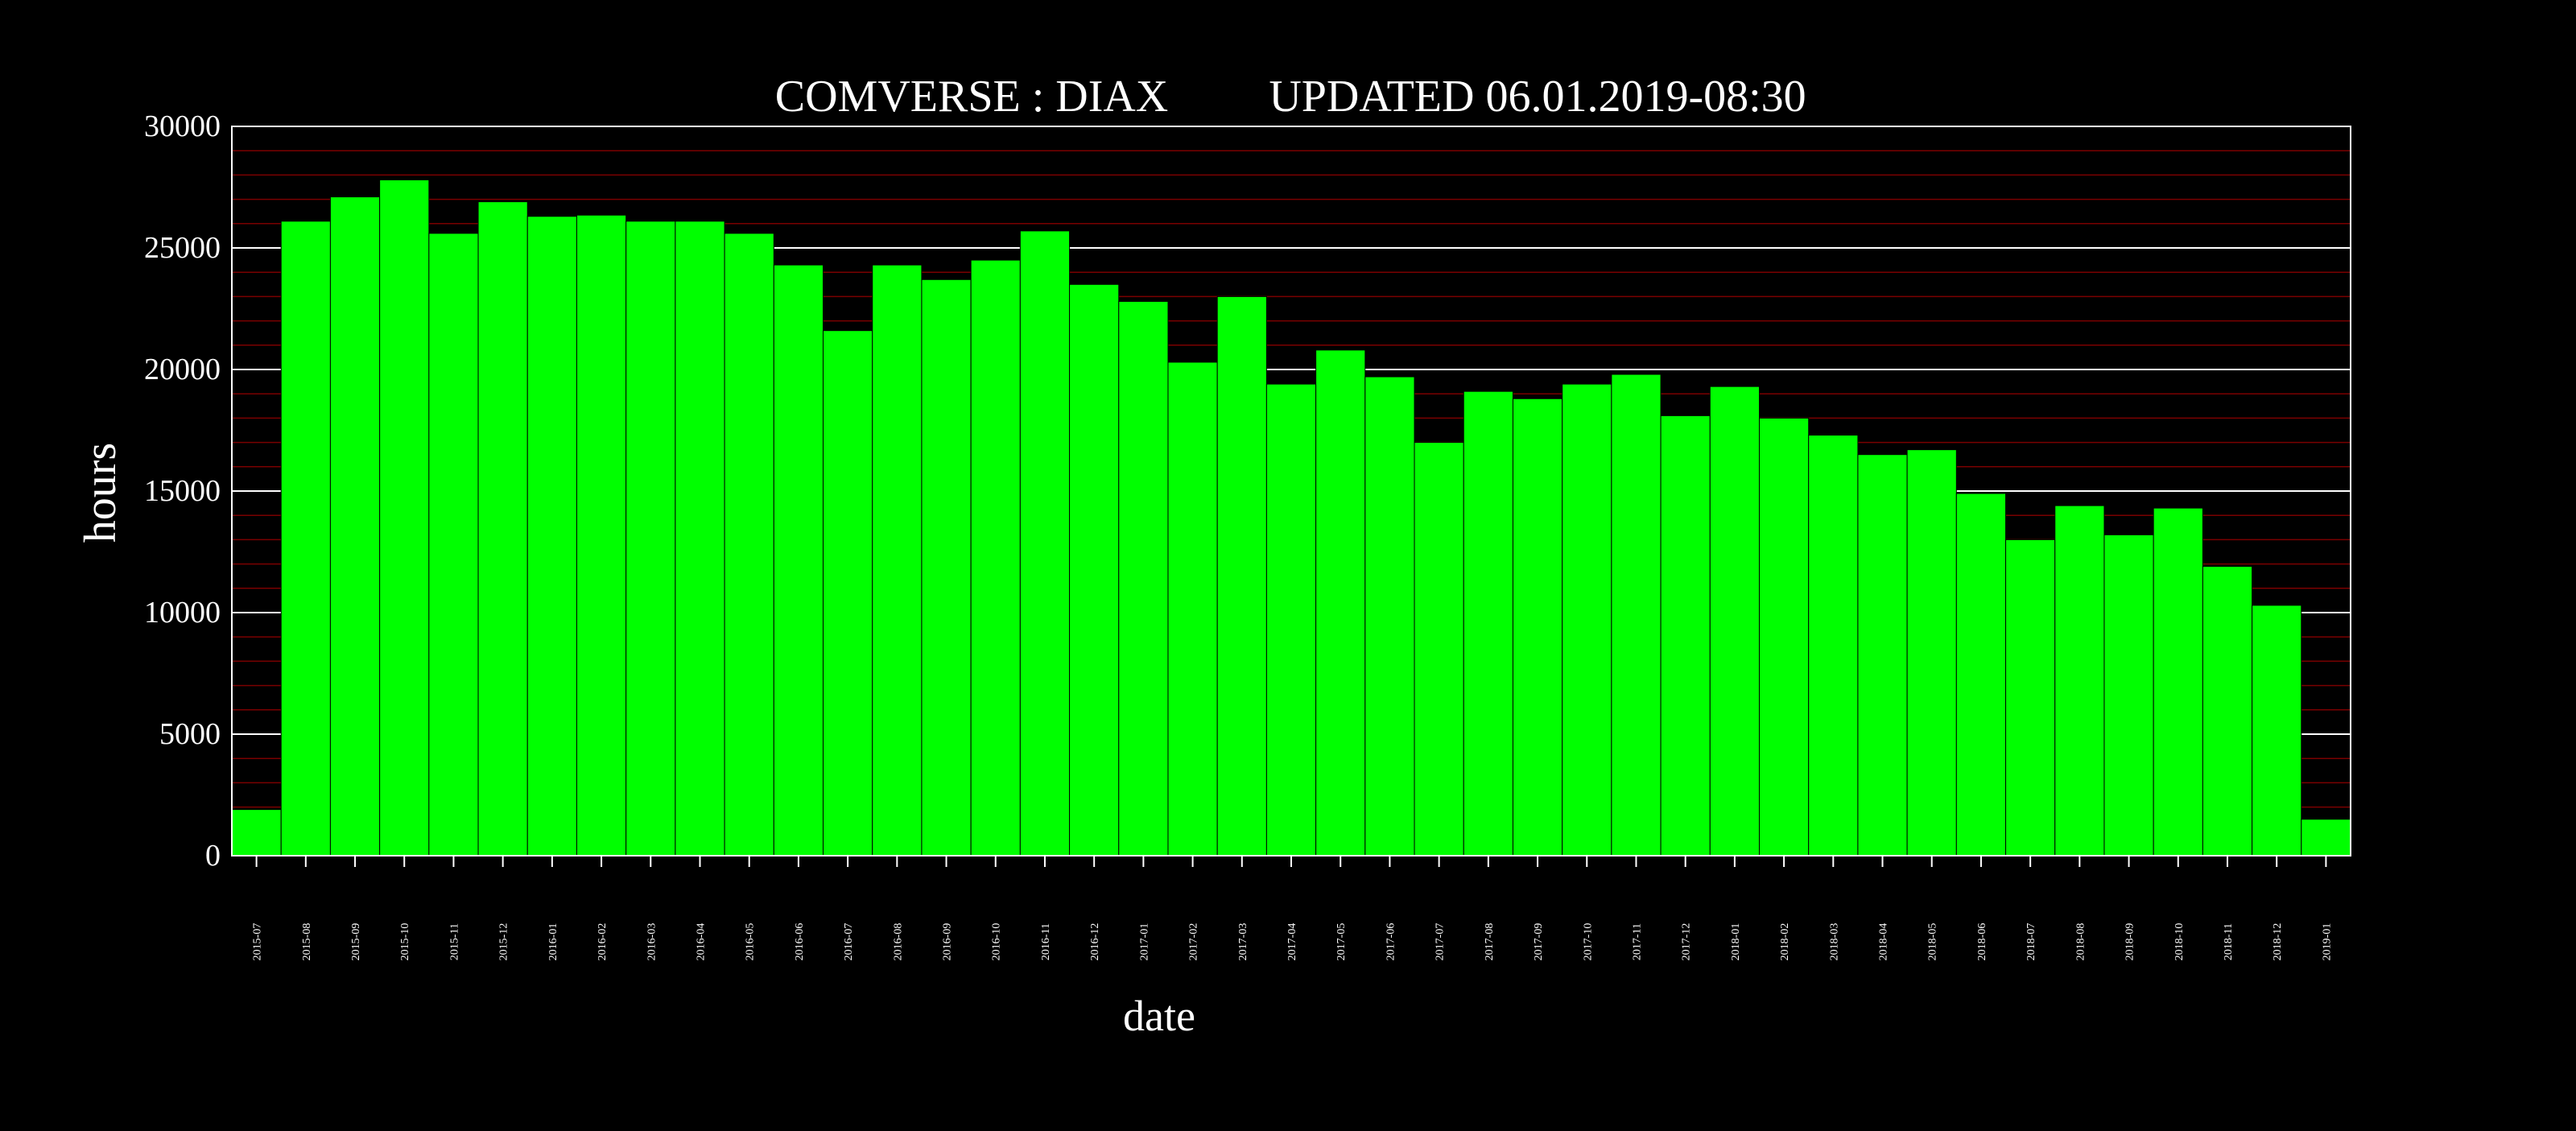 This screenshot has height=1131, width=2576. I want to click on x-tick-label: 2017-12, so click(1687, 942).